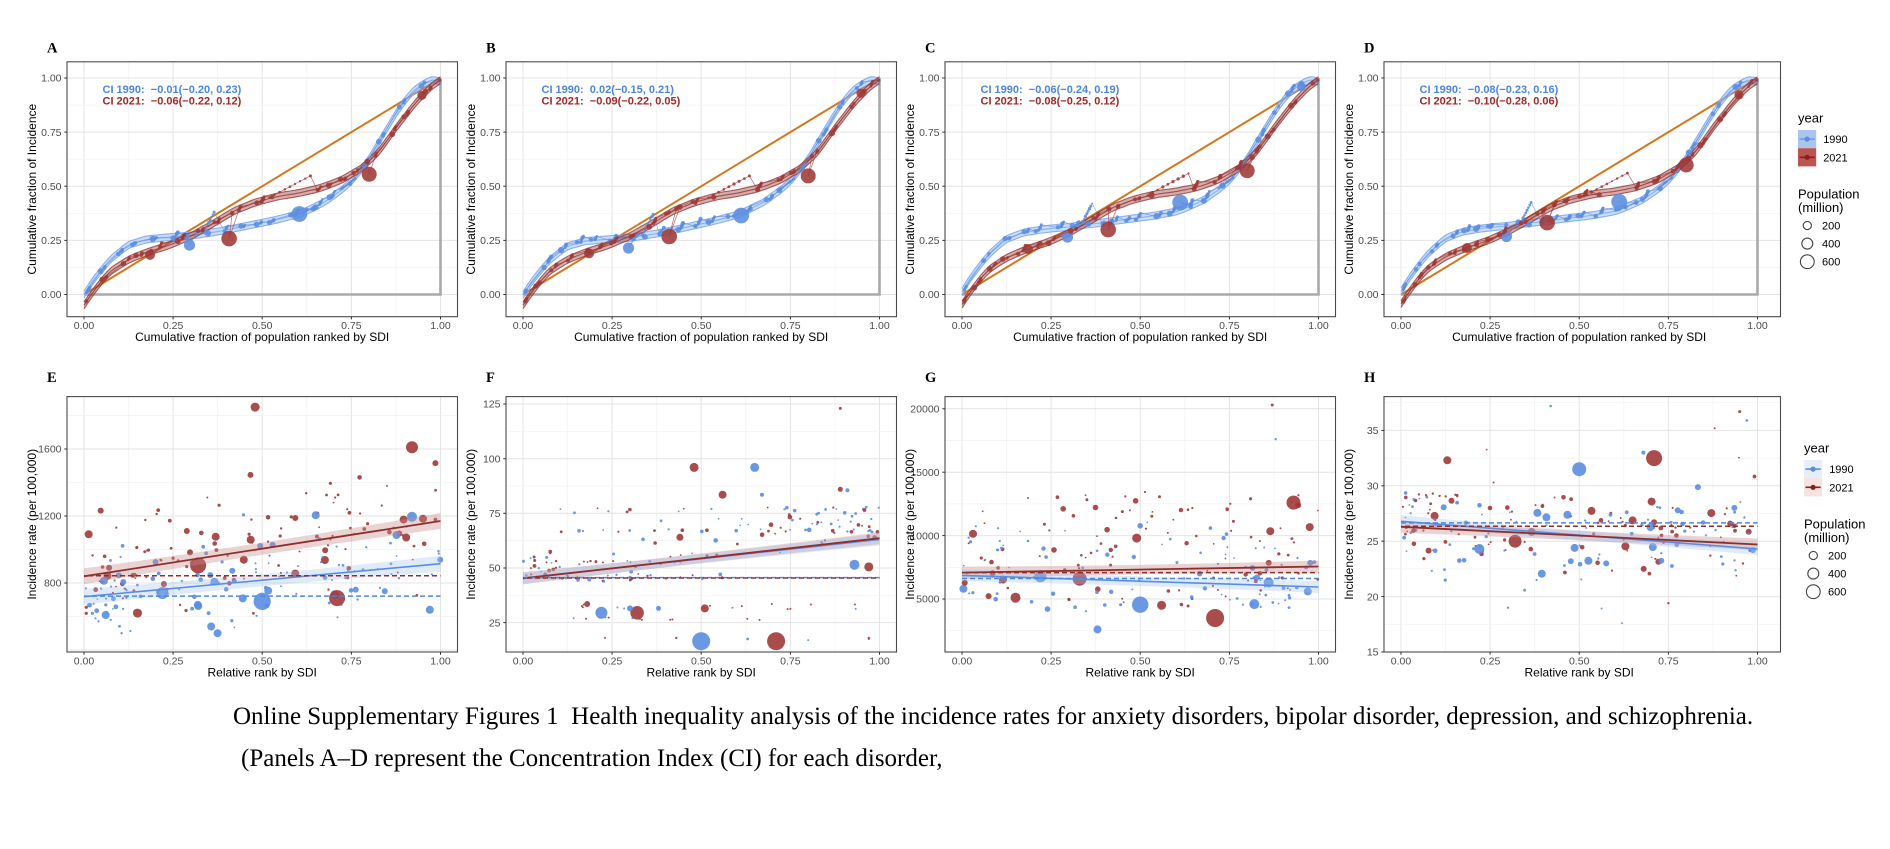 Image resolution: width=1890 pixels, height=849 pixels. Describe the element at coordinates (492, 459) in the screenshot. I see `svg-text: 100` at that location.